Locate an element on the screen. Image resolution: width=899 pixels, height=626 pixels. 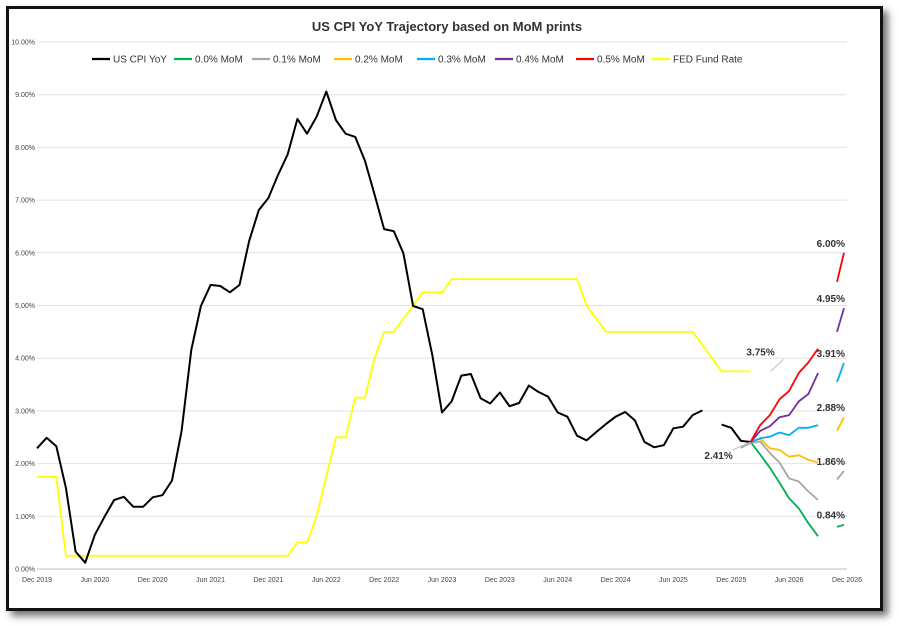
x-tick-label: Jun 2026 is located at coordinates (789, 580).